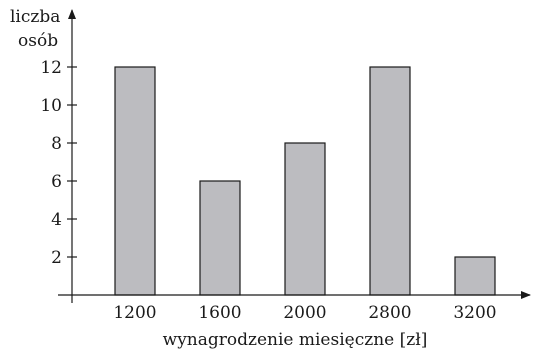 This screenshot has height=349, width=534. What do you see at coordinates (35, 17) in the screenshot?
I see `y-axis-title-line1: liczba` at bounding box center [35, 17].